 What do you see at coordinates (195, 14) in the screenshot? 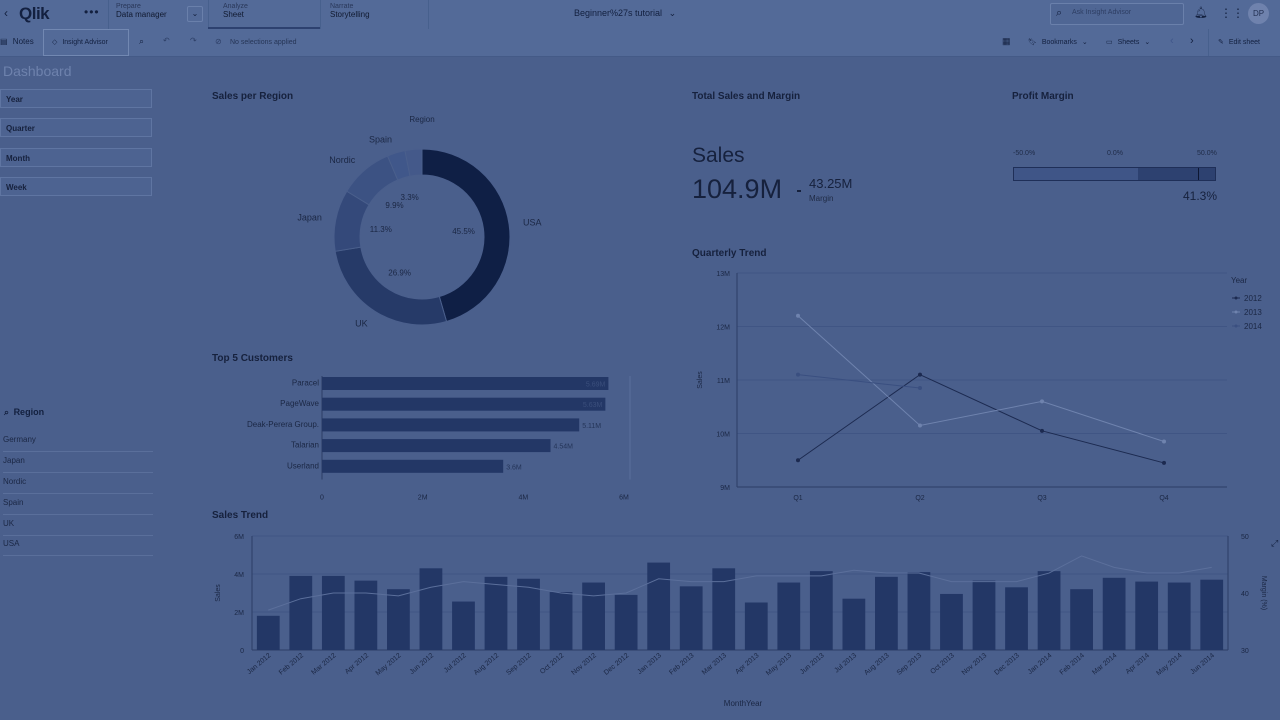
I see `prepare-dropdown-icon: ⌄` at bounding box center [195, 14].